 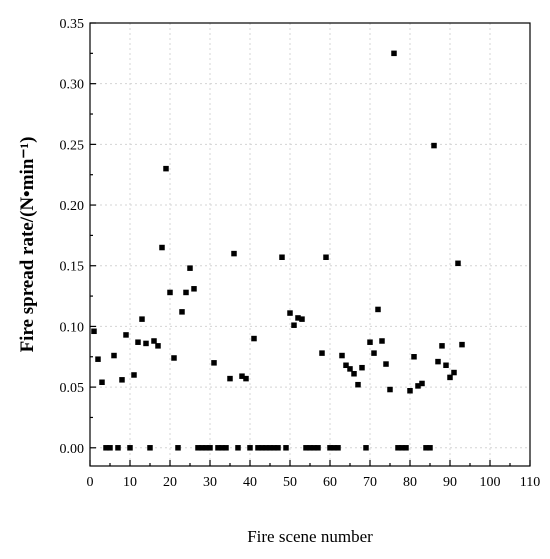 What do you see at coordinates (530, 482) in the screenshot?
I see `x-tick-label: 110` at bounding box center [530, 482].